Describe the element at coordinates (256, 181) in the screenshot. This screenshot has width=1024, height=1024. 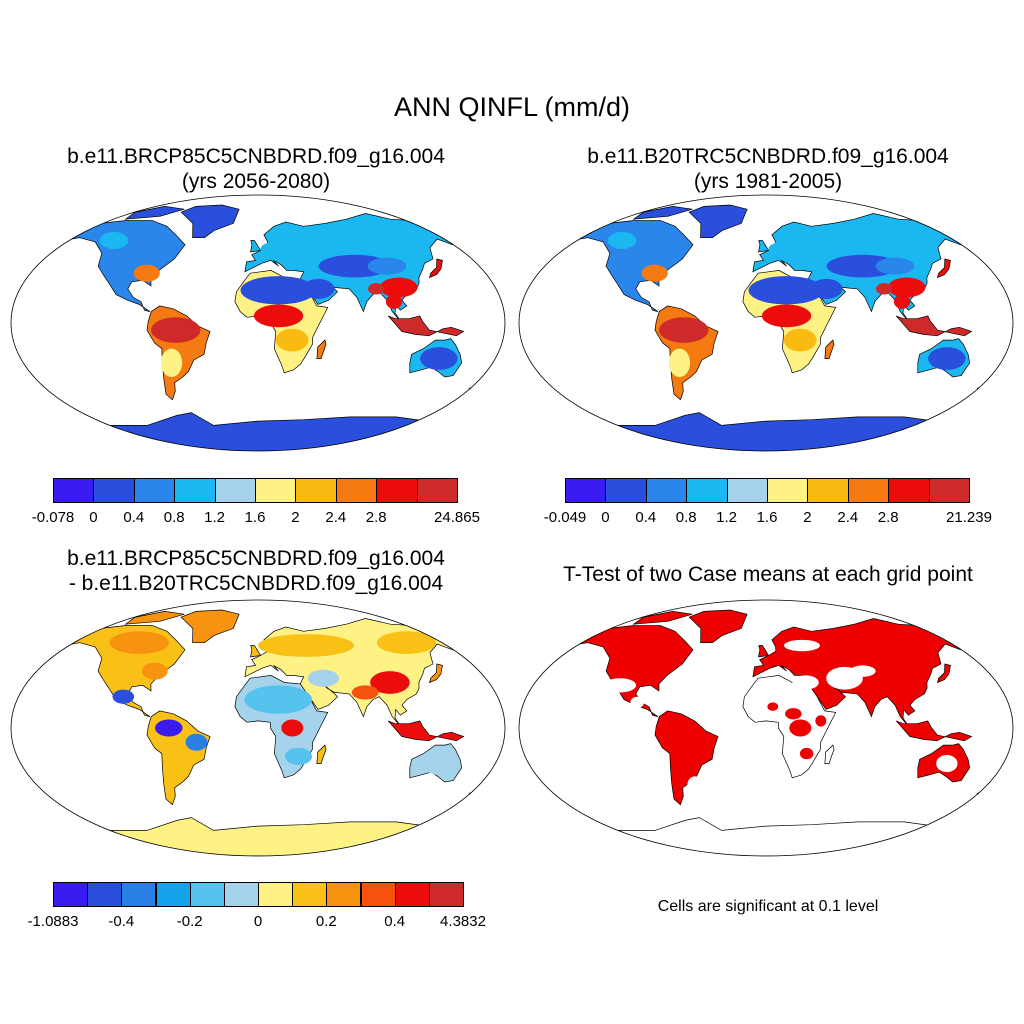
I see `panel-1-title-line2: (yrs 2056-2080)` at that location.